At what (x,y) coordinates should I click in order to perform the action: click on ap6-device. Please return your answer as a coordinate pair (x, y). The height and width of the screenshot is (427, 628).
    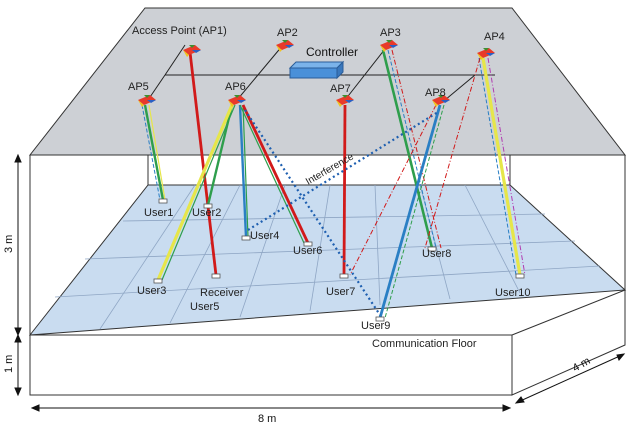
    Looking at the image, I should click on (237, 101).